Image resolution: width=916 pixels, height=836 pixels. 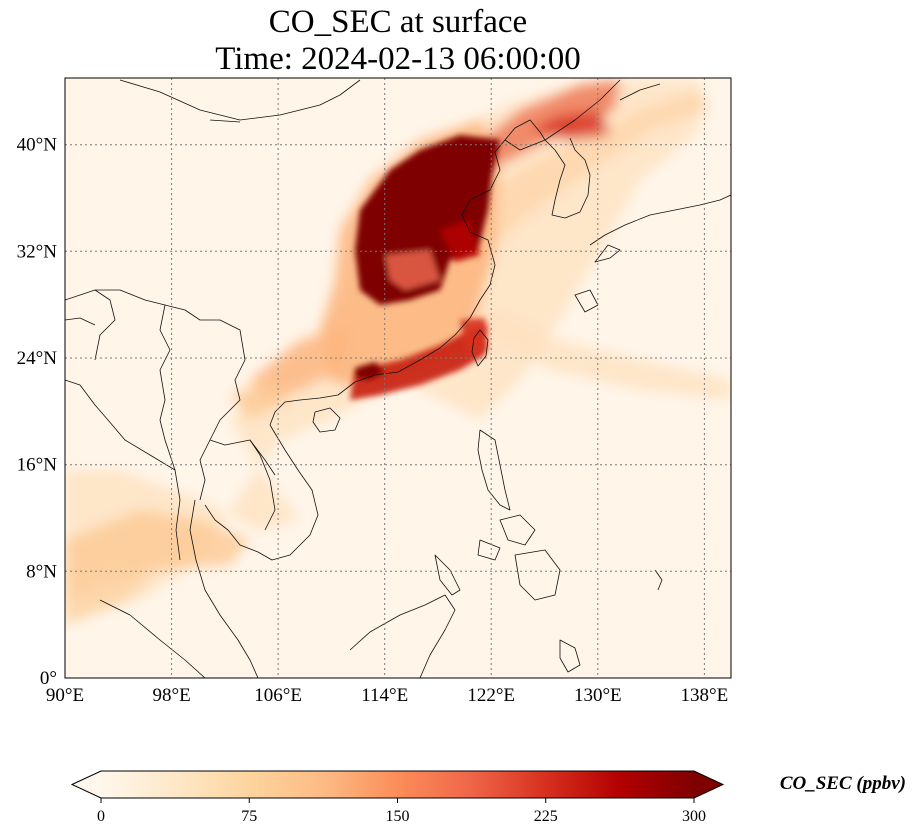 I want to click on lon-tick-label: 90°E, so click(x=65, y=695).